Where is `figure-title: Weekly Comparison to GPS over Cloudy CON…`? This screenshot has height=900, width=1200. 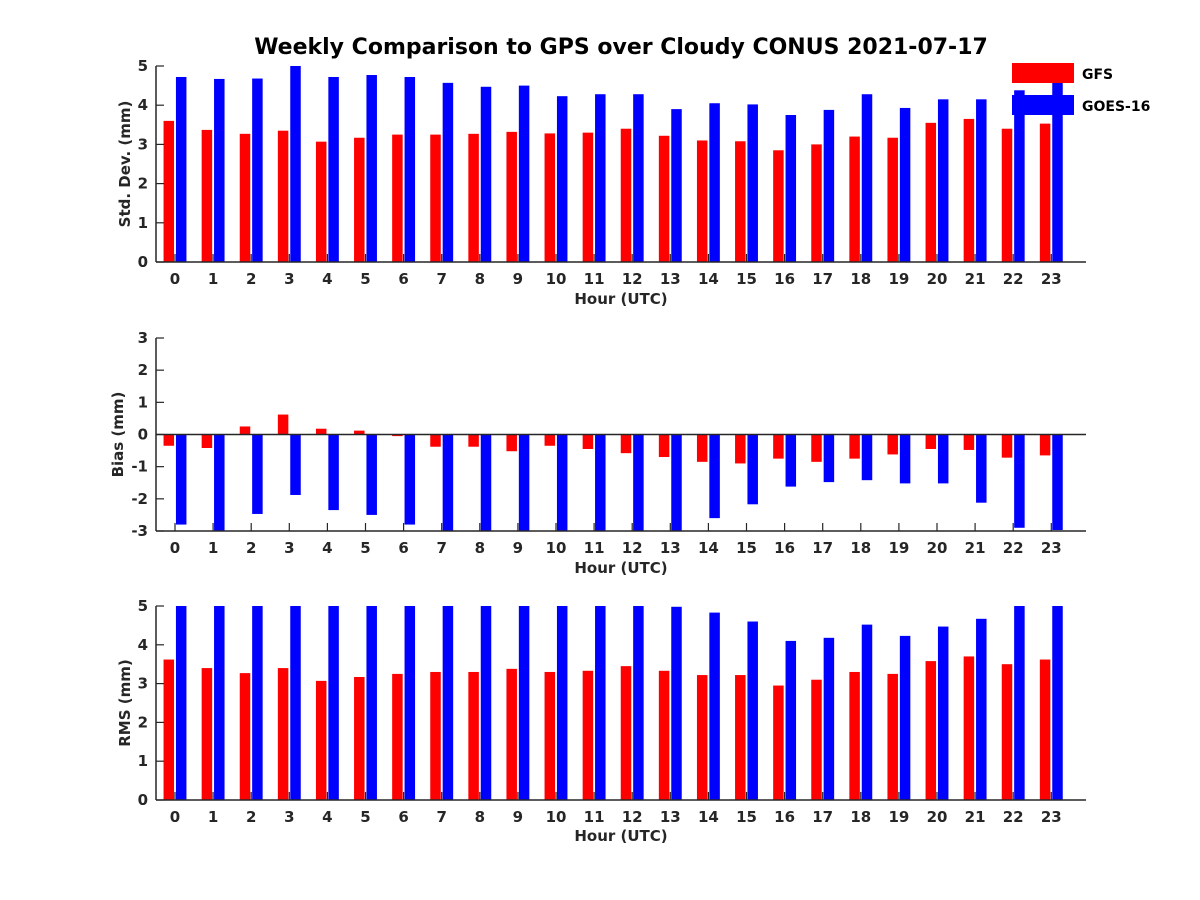 figure-title: Weekly Comparison to GPS over Cloudy CON… is located at coordinates (621, 47).